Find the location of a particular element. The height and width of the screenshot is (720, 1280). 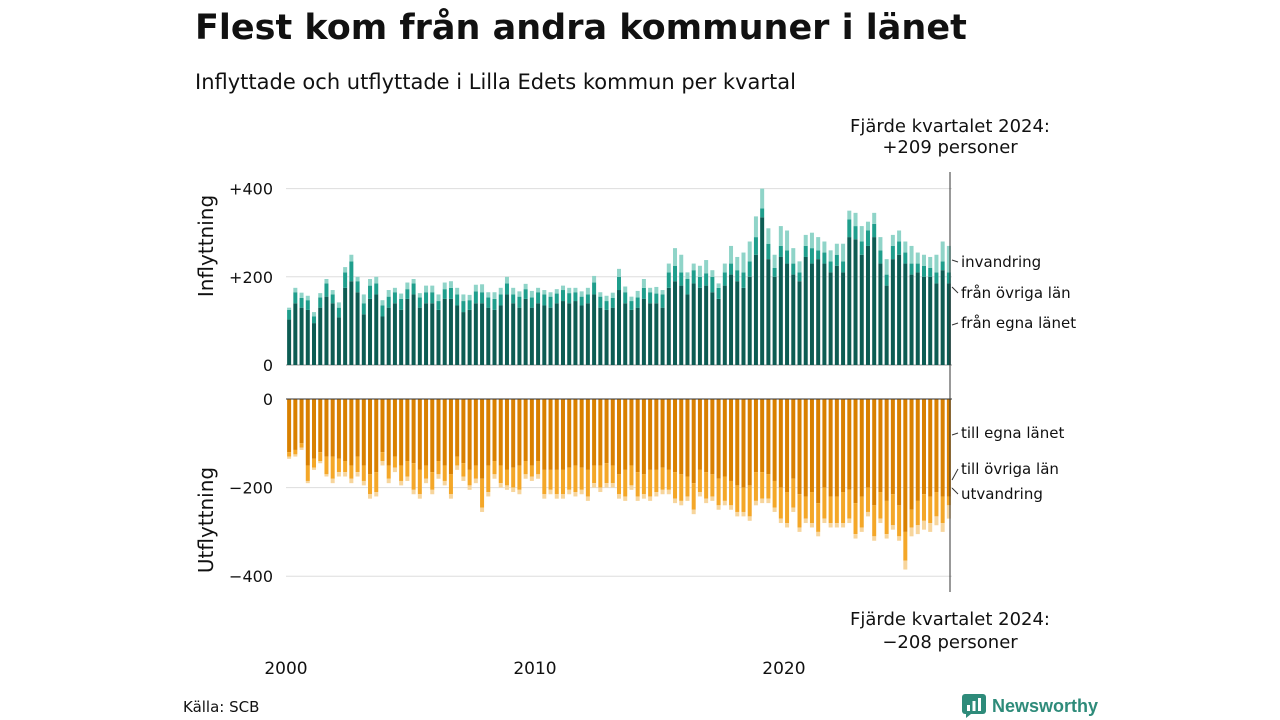

bottom-annotation-line1: Fjärde kvartalet 2024: is located at coordinates (950, 619).